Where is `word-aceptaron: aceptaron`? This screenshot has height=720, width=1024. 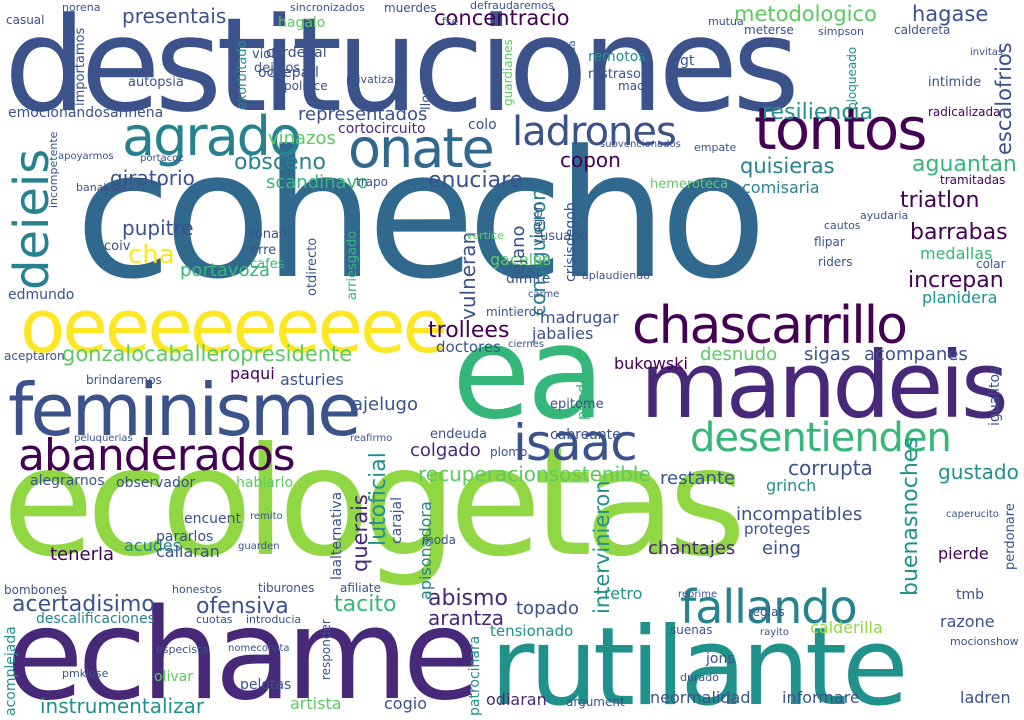 word-aceptaron: aceptaron is located at coordinates (34, 356).